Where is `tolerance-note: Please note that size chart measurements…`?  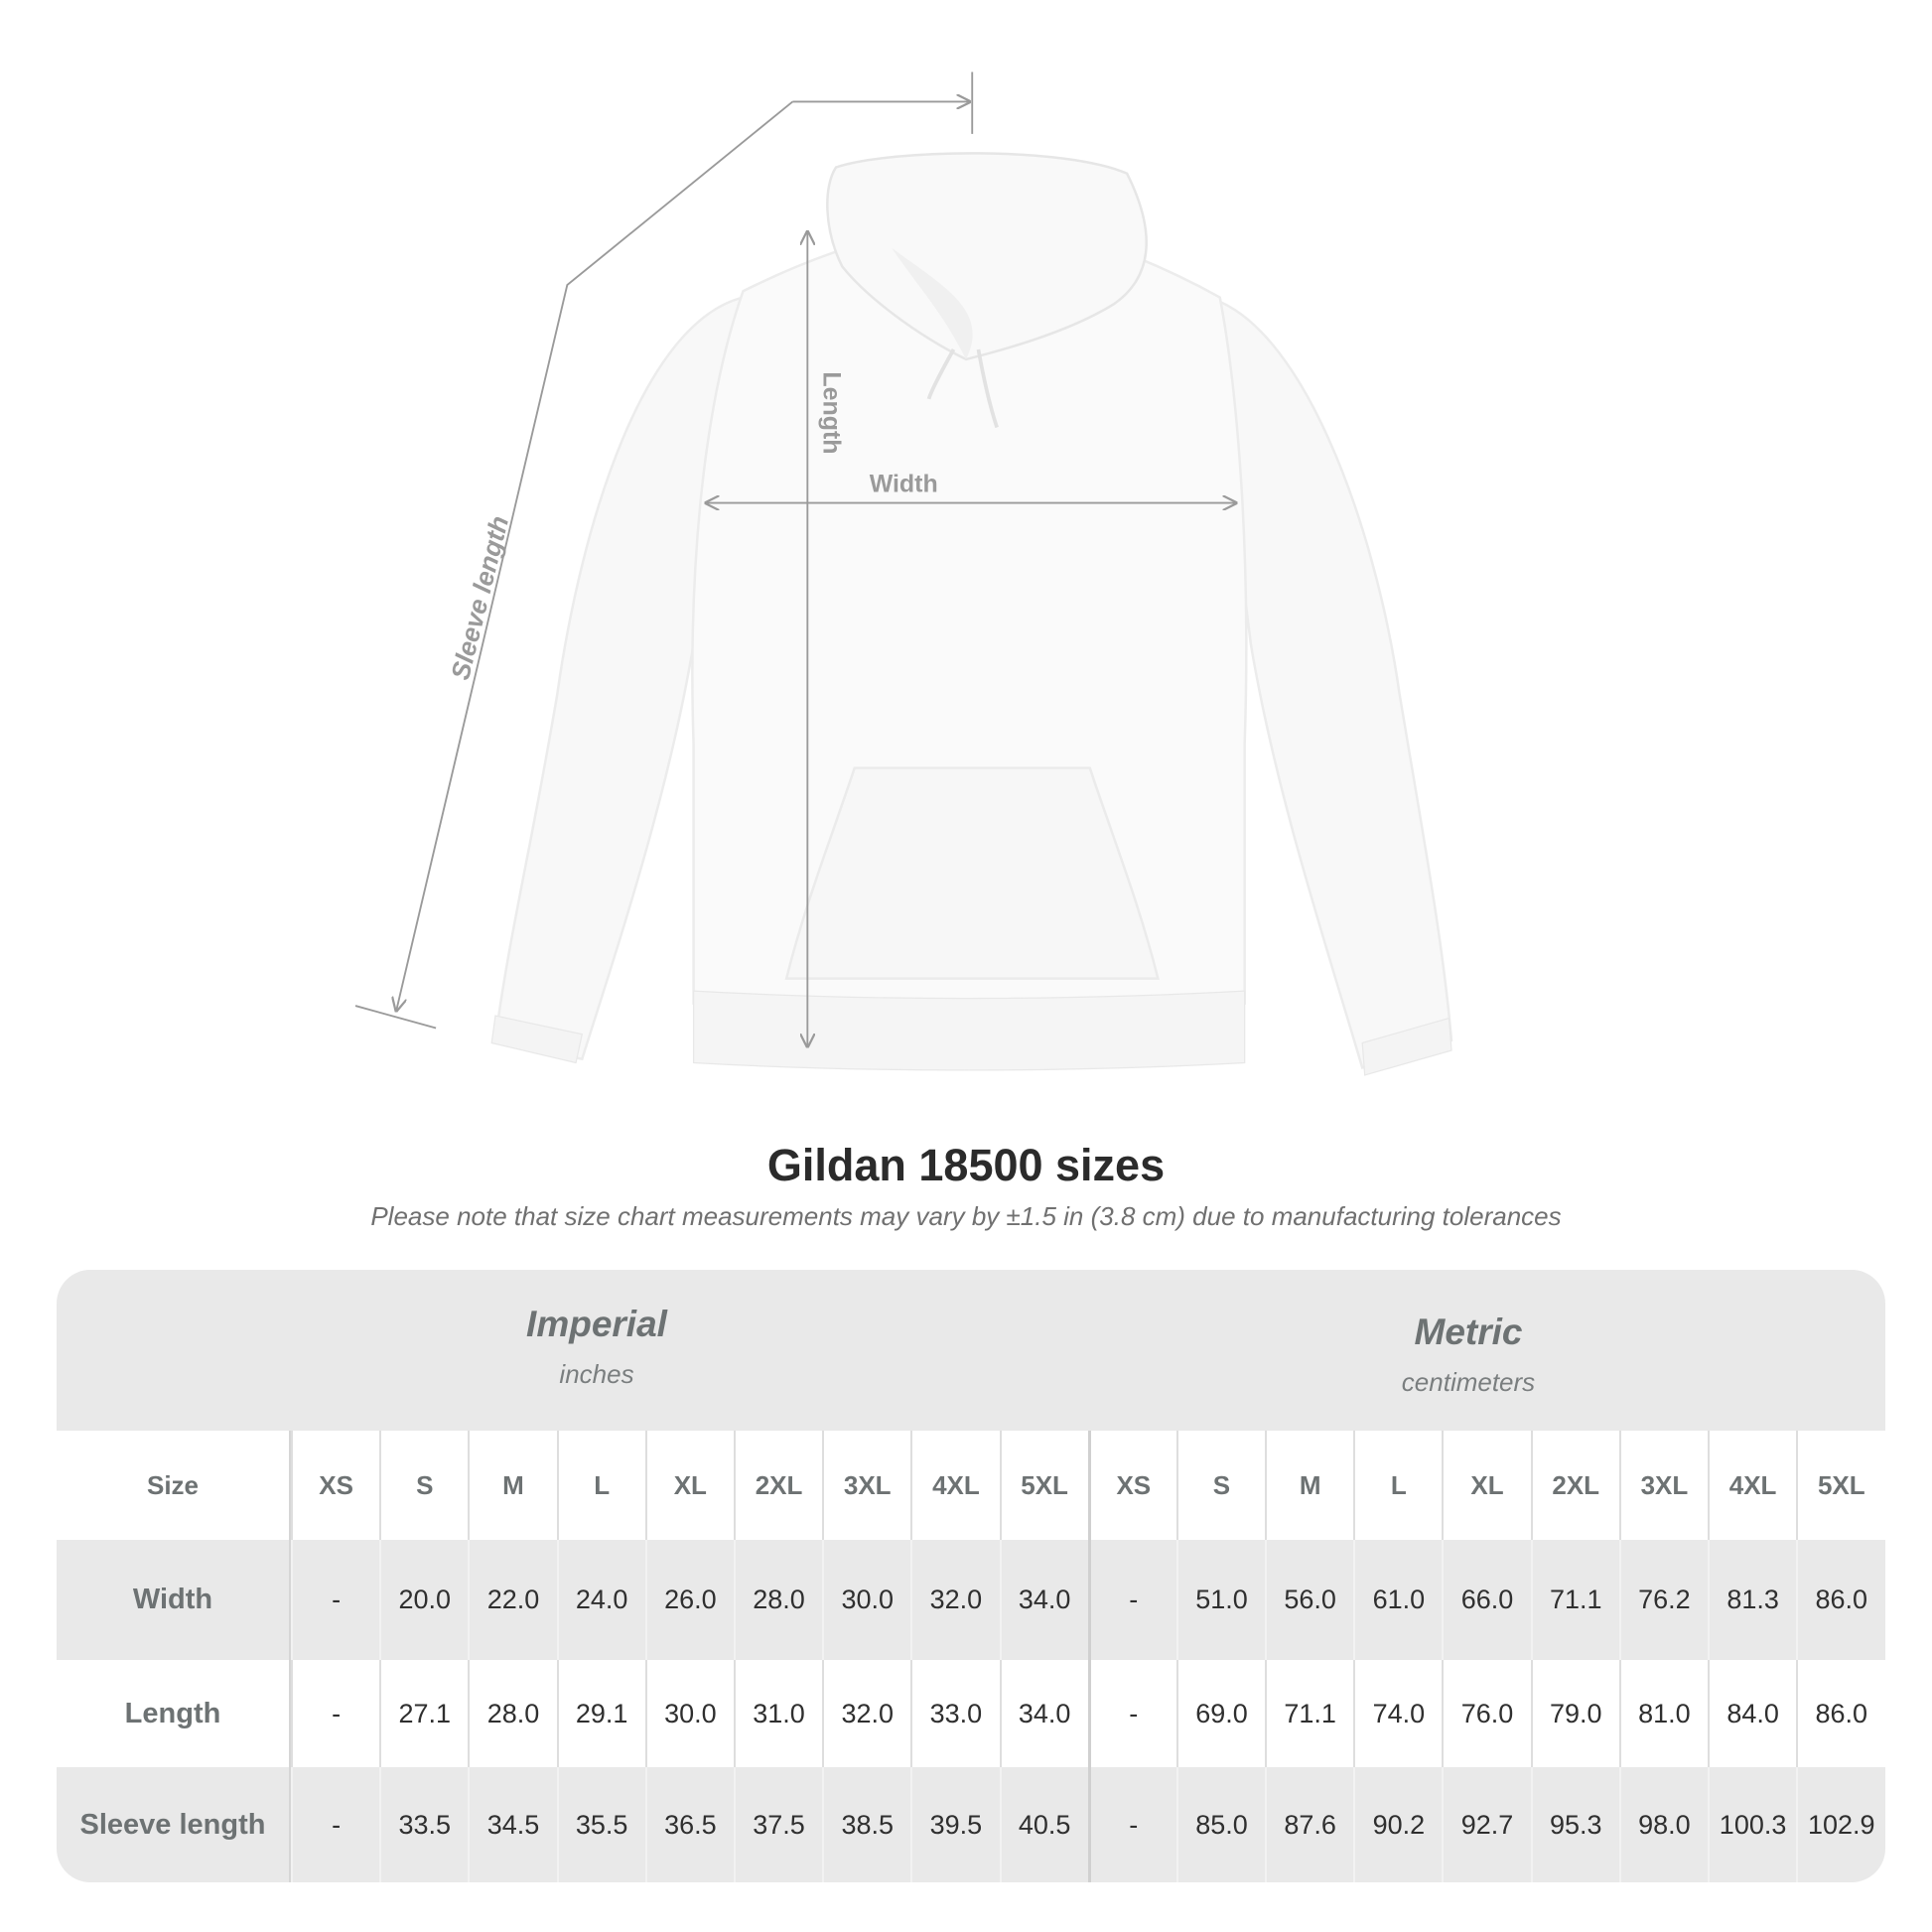
tolerance-note: Please note that size chart measurements… is located at coordinates (966, 1216).